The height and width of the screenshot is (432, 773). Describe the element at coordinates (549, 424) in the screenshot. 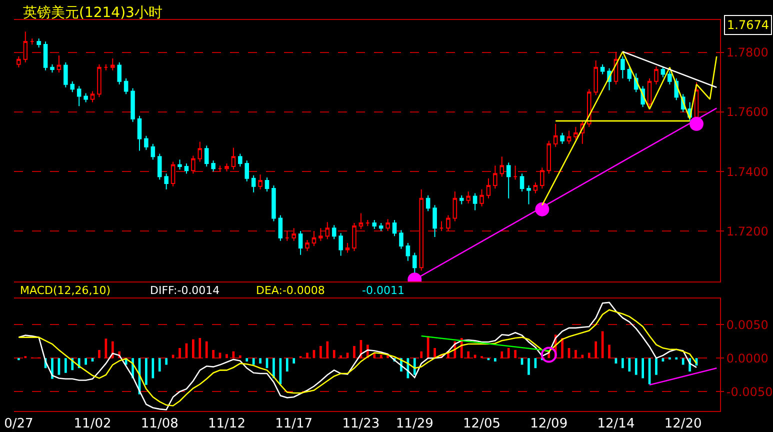

I see `x-tick-label: 12/09` at that location.